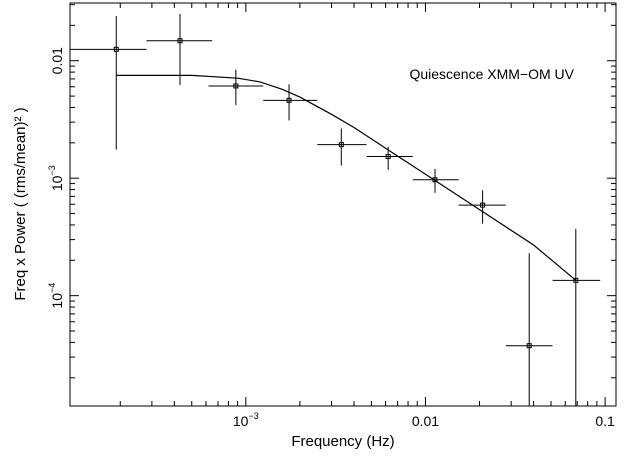  What do you see at coordinates (342, 441) in the screenshot?
I see `x-axis-title: Frequency (Hz)` at bounding box center [342, 441].